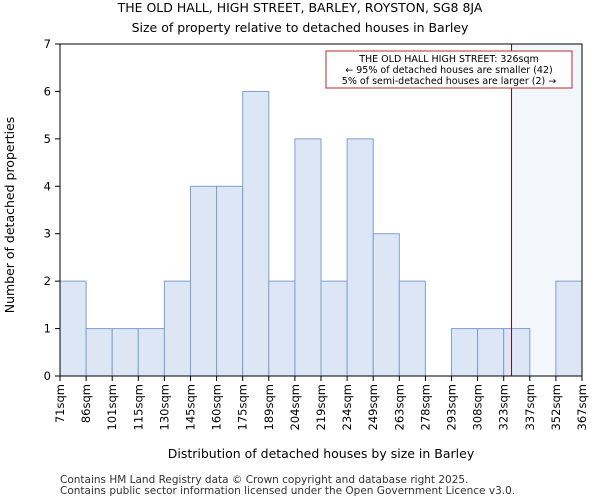 The width and height of the screenshot is (600, 500). Describe the element at coordinates (243, 407) in the screenshot. I see `x-tick-label: 175sqm` at that location.